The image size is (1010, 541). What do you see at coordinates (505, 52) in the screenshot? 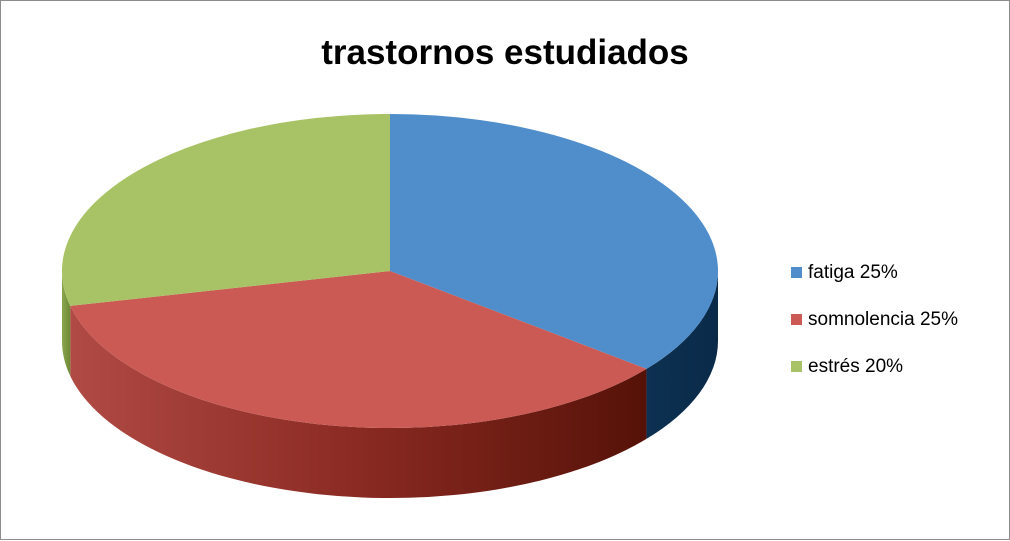
I see `chart-title: trastornos estudiados` at bounding box center [505, 52].